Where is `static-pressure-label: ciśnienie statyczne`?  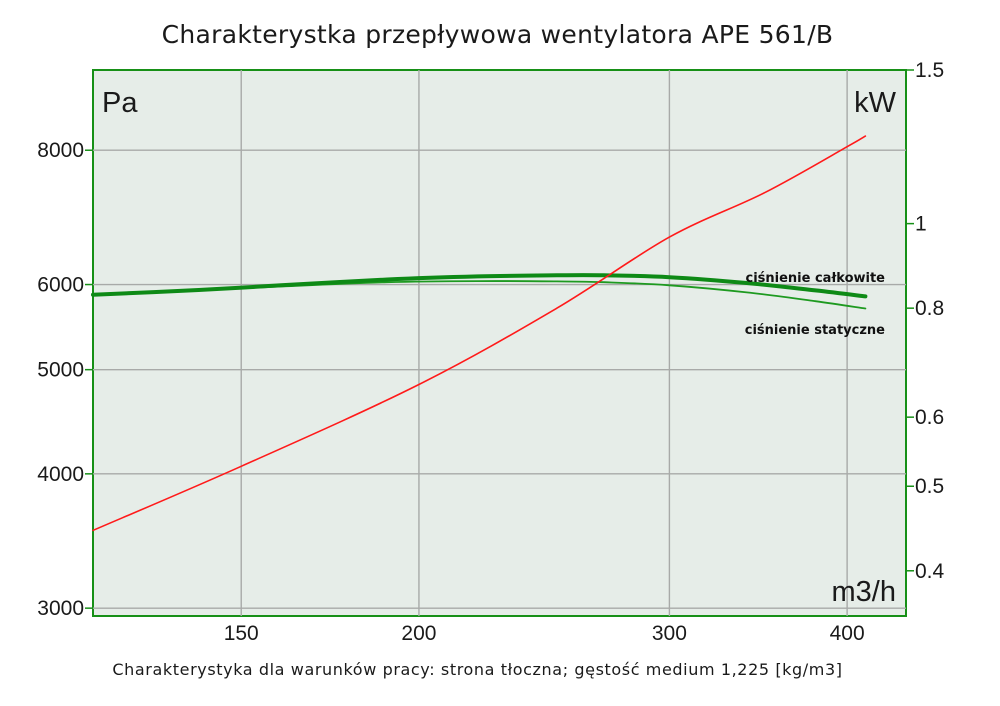
static-pressure-label: ciśnienie statyczne is located at coordinates (815, 330).